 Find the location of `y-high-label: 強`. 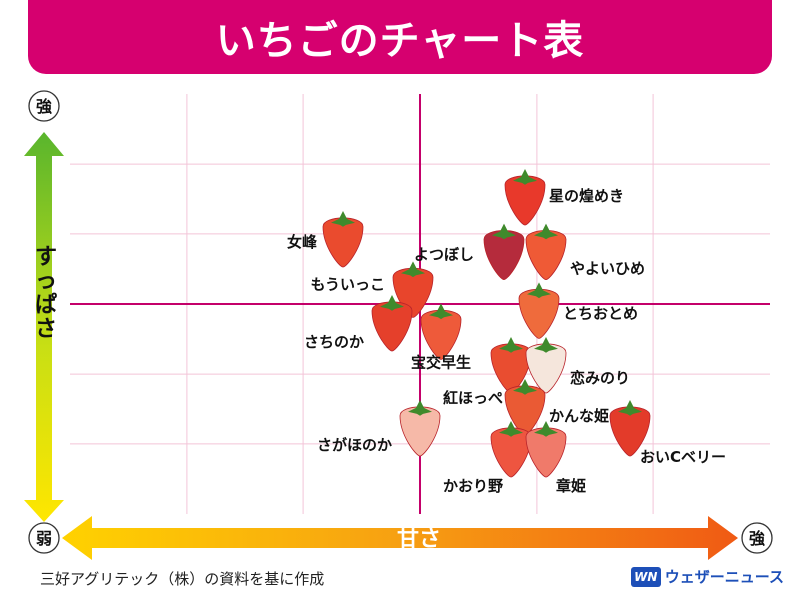

y-high-label: 強 is located at coordinates (44, 106).